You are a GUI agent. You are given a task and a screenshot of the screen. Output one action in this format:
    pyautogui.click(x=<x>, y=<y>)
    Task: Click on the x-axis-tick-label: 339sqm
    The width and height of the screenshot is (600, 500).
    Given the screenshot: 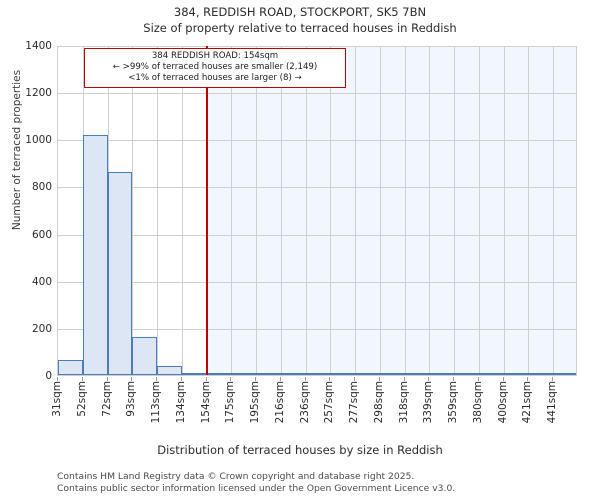 What is the action you would take?
    pyautogui.click(x=428, y=402)
    